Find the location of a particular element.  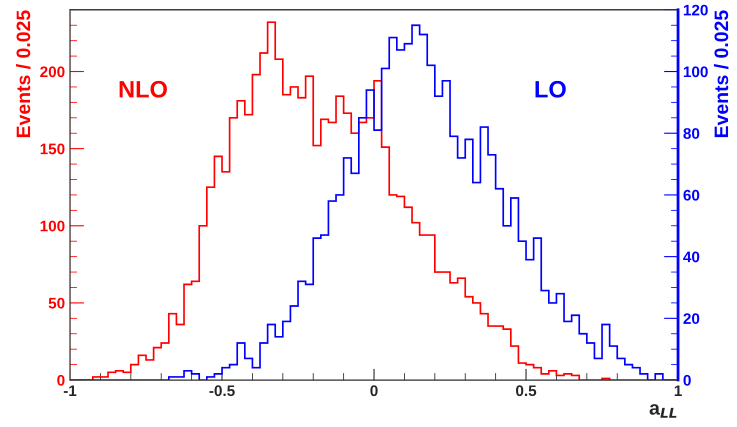

text: NLO is located at coordinates (143, 89).